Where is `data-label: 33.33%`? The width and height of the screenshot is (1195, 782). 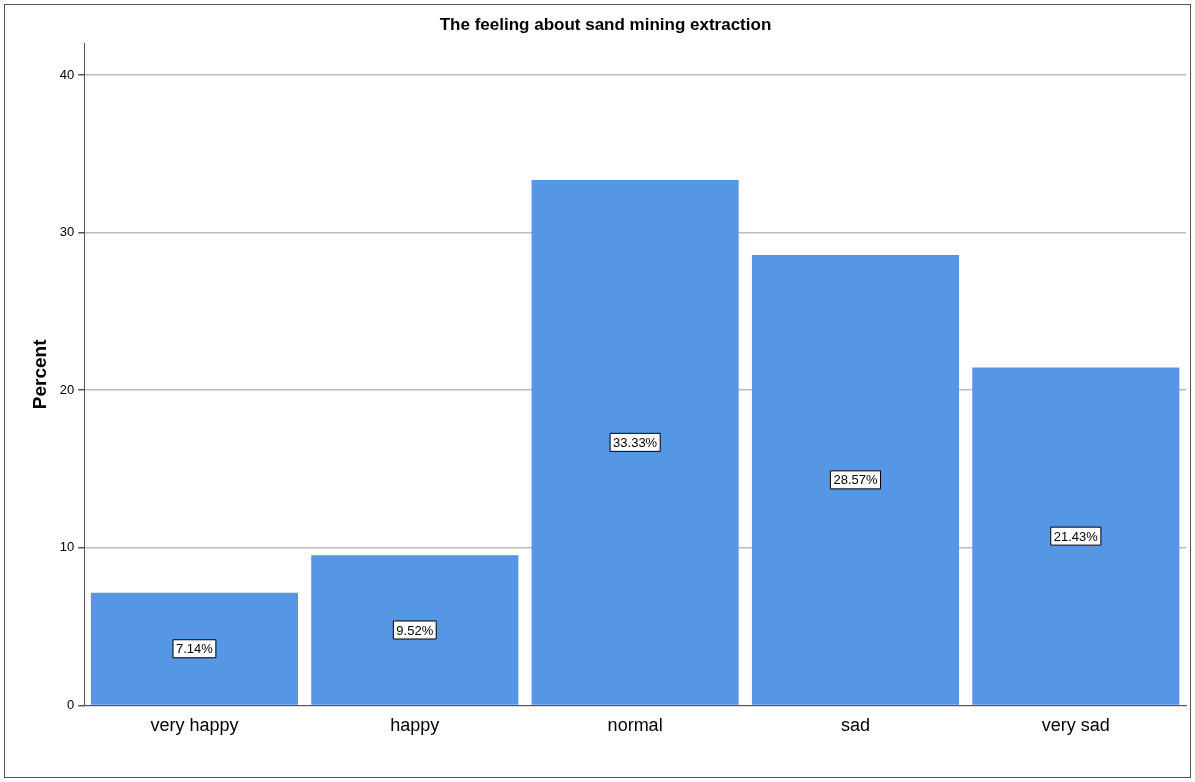
data-label: 33.33% is located at coordinates (635, 442).